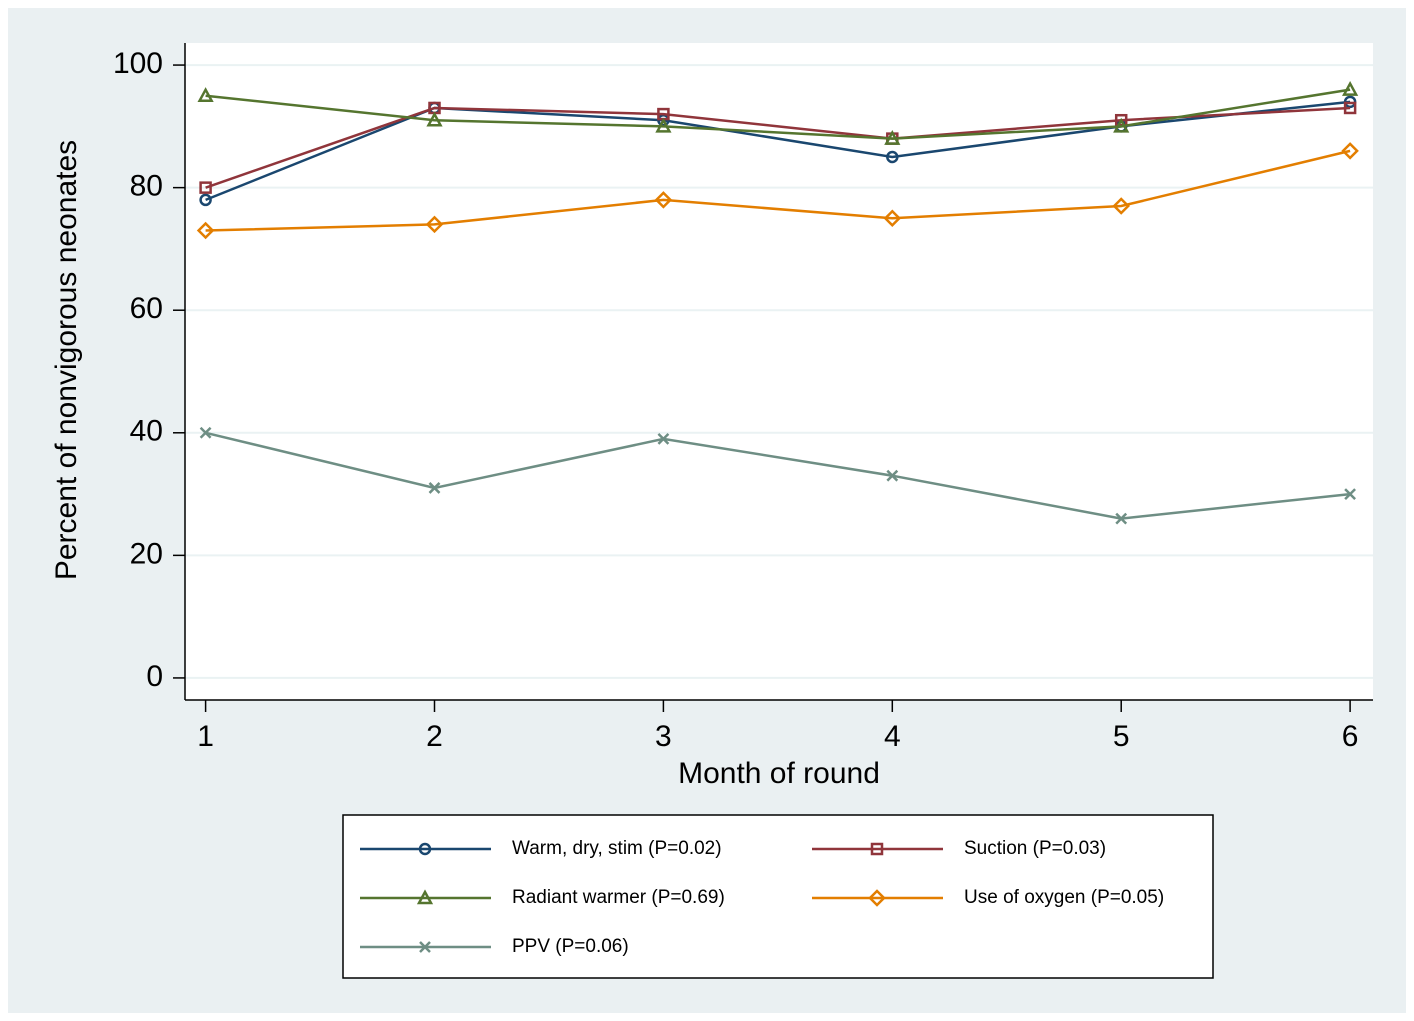 The width and height of the screenshot is (1414, 1021). I want to click on x-tick-label: 5, so click(1121, 736).